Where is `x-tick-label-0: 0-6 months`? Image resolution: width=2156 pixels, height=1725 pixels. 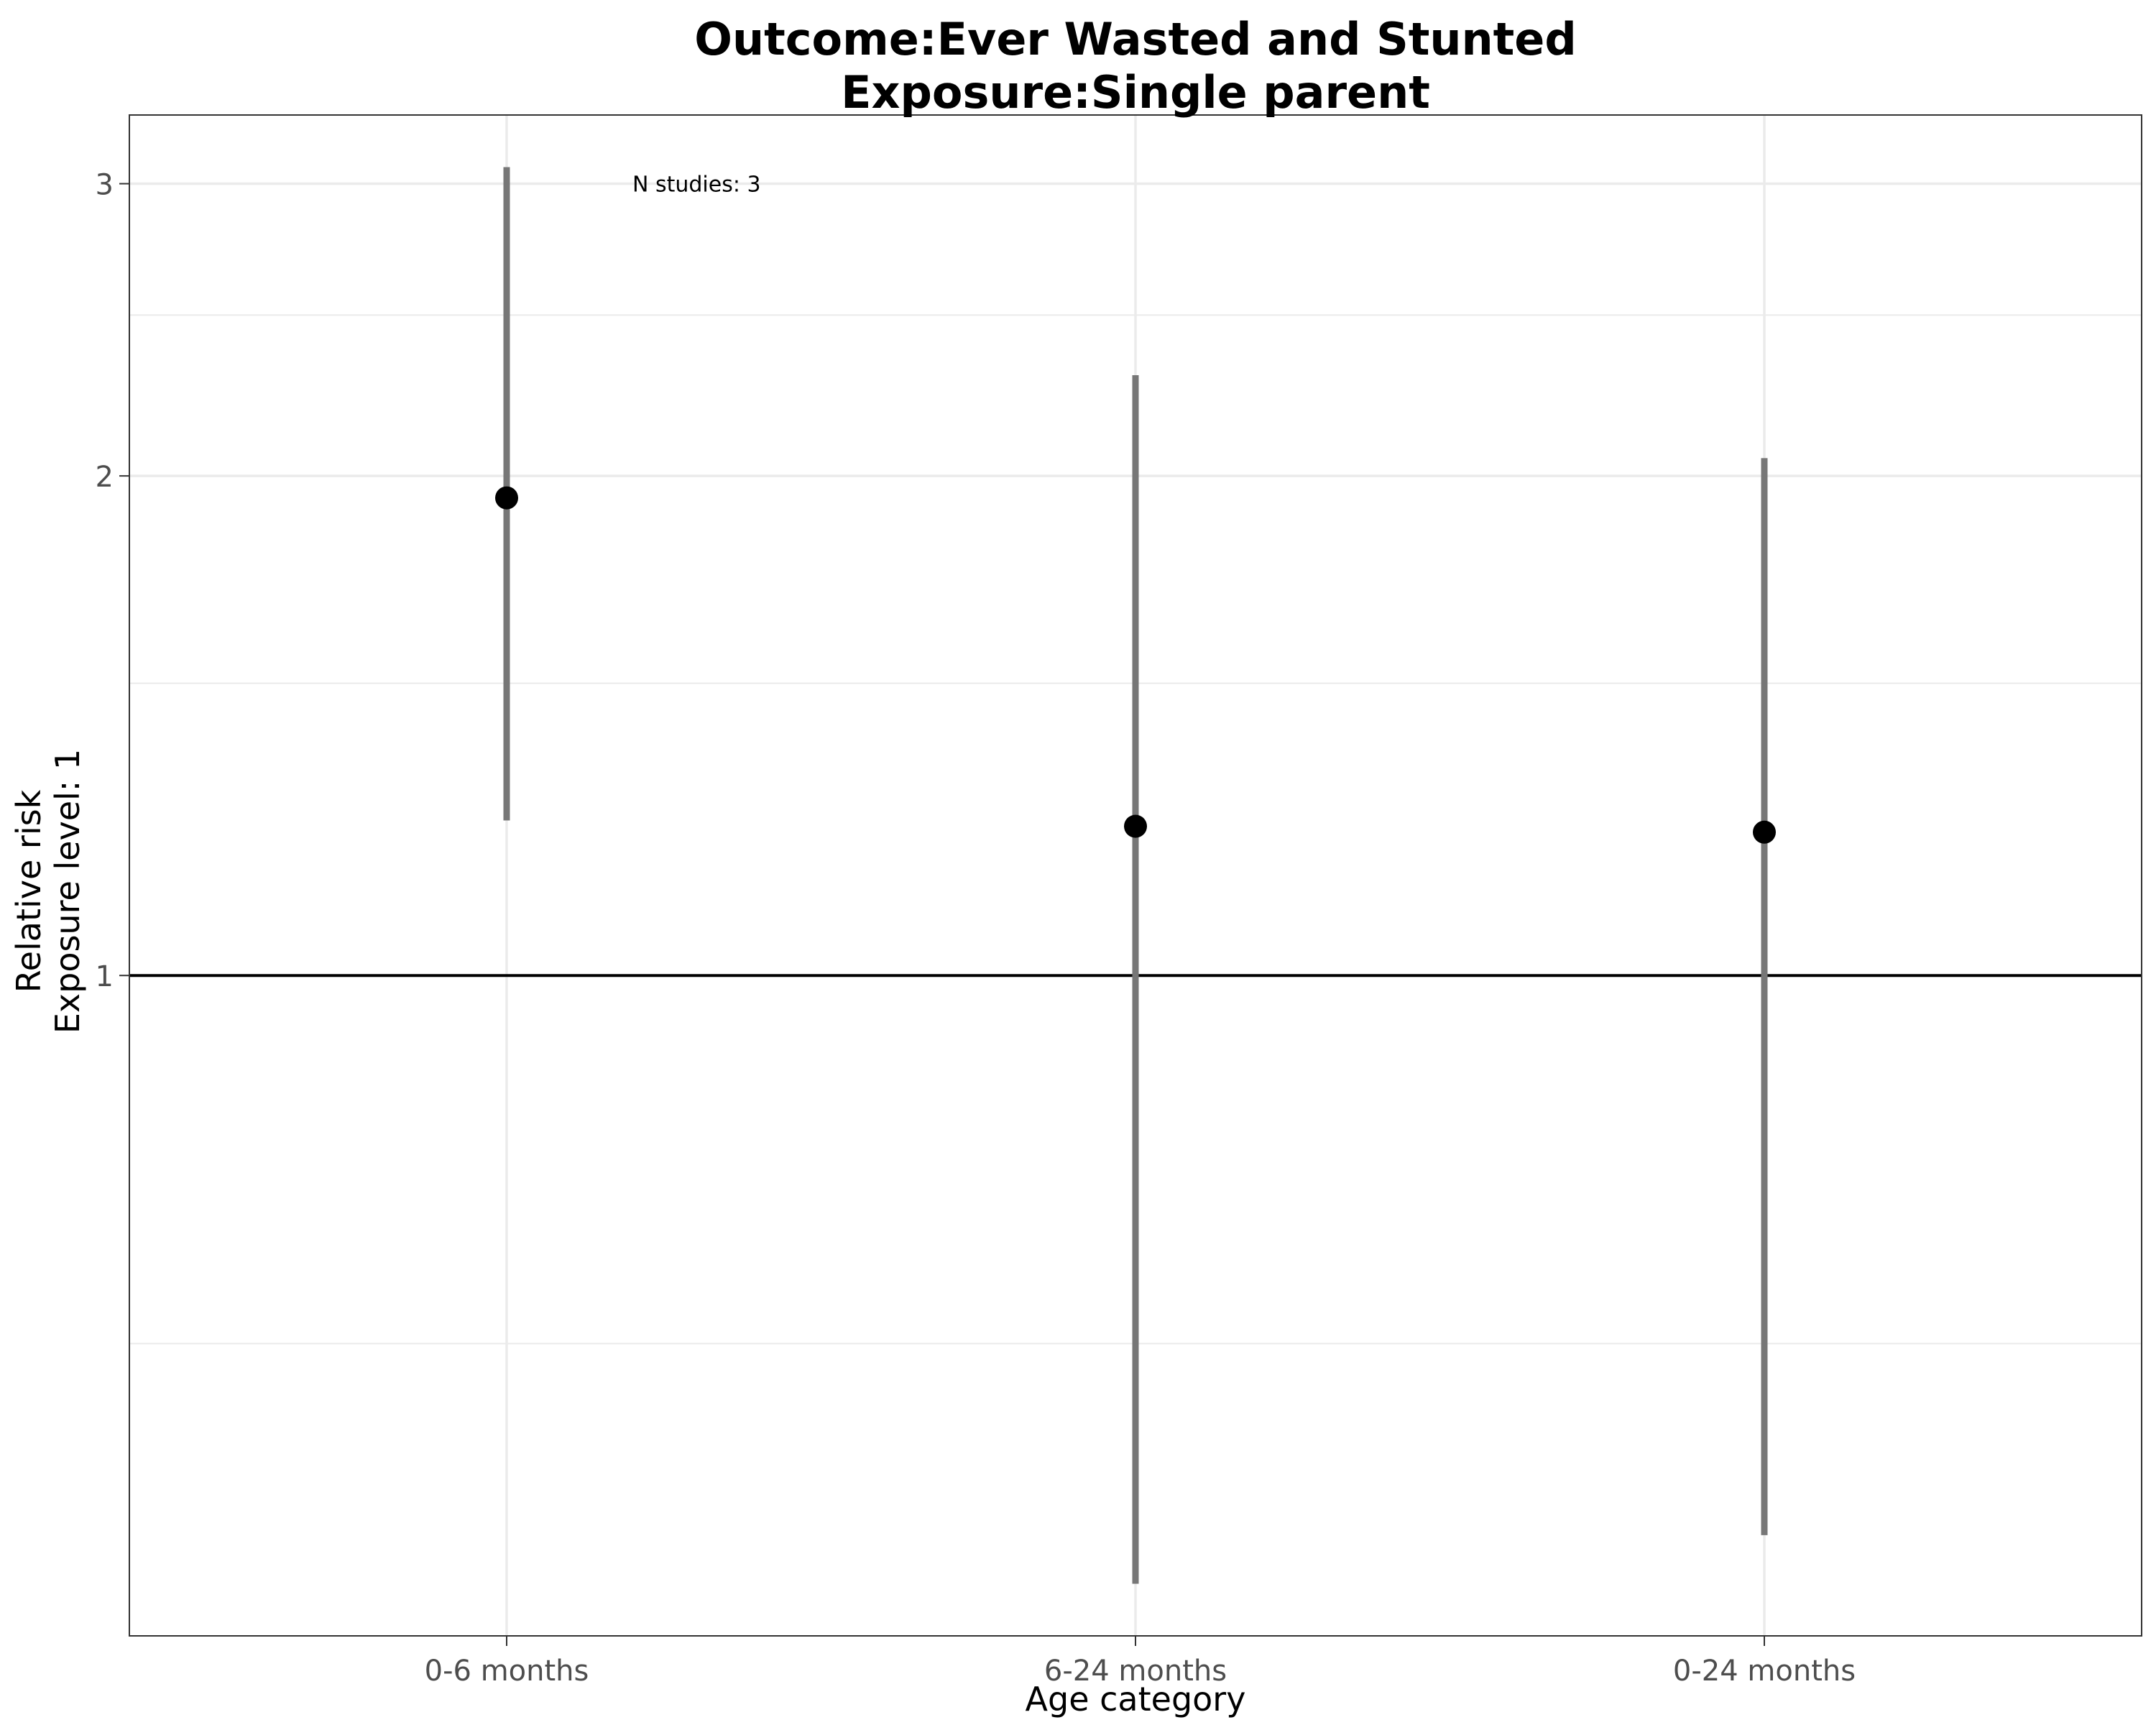
x-tick-label-0: 0-6 months is located at coordinates (507, 1671).